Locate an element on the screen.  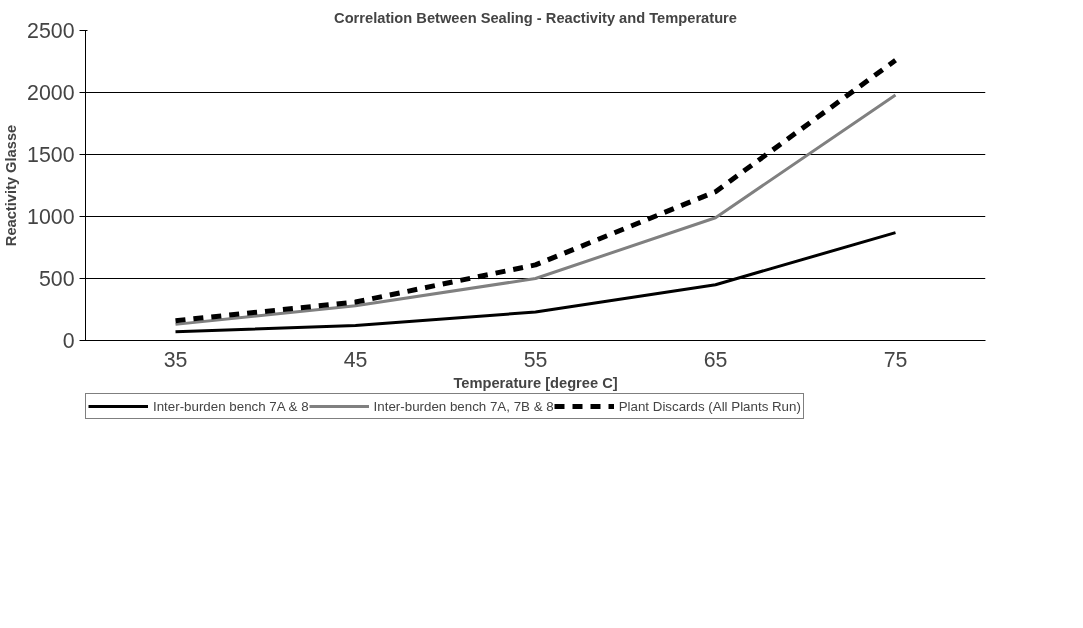
x-tick-label: 75 is located at coordinates (895, 359).